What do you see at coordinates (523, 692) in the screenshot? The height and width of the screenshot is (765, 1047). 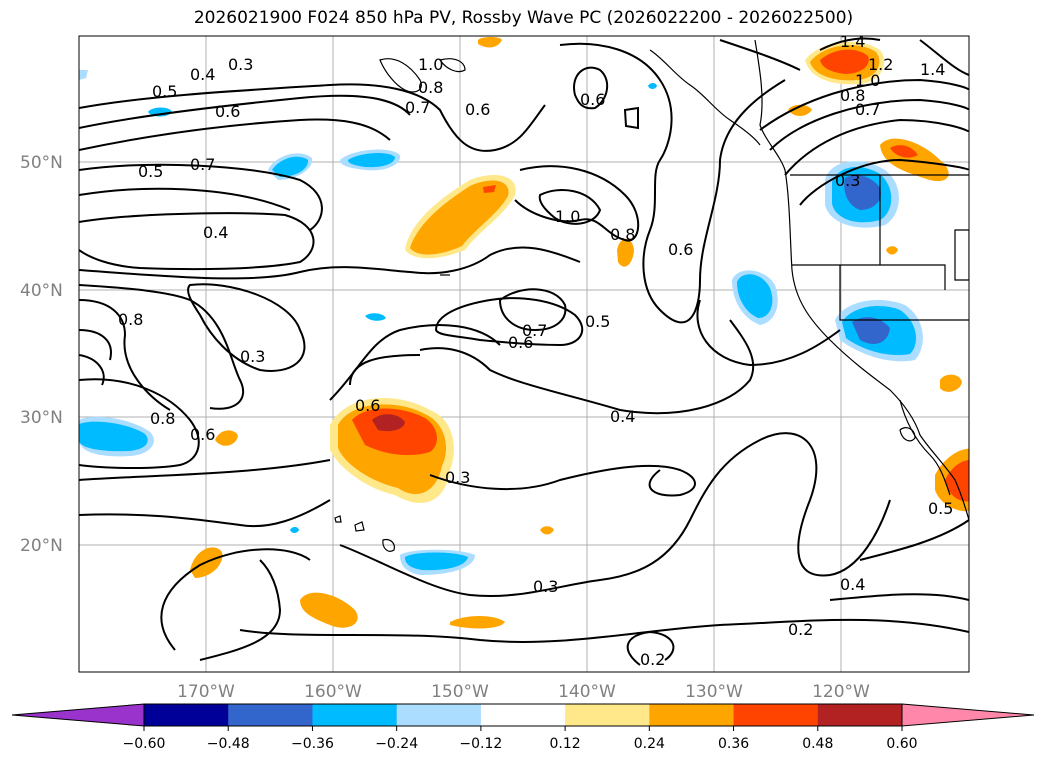 I see `longitude-labels: 170°W 160°W 150°W 140°W 130°W 120°W` at bounding box center [523, 692].